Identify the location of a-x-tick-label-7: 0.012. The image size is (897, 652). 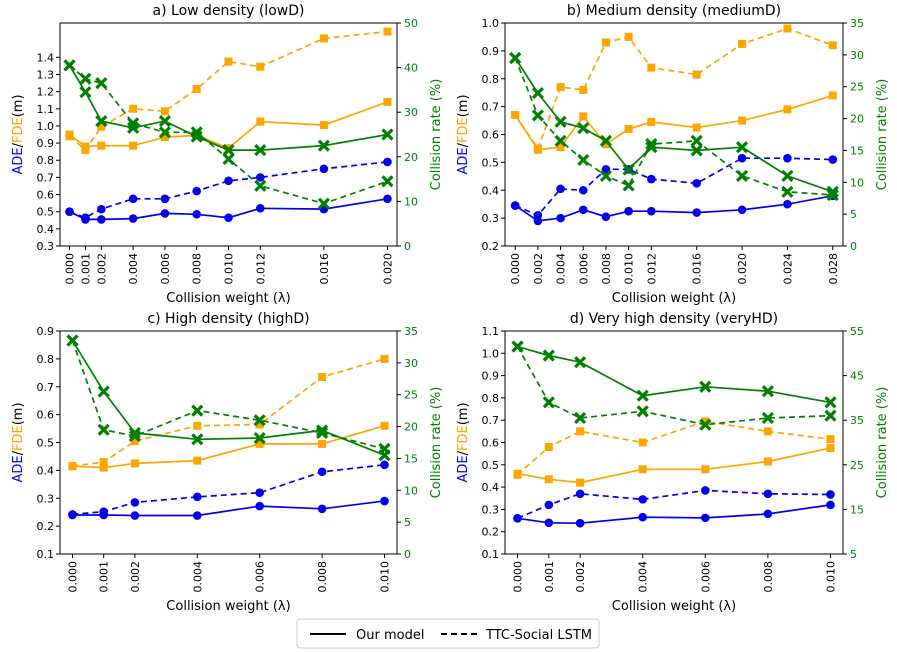
(260, 269).